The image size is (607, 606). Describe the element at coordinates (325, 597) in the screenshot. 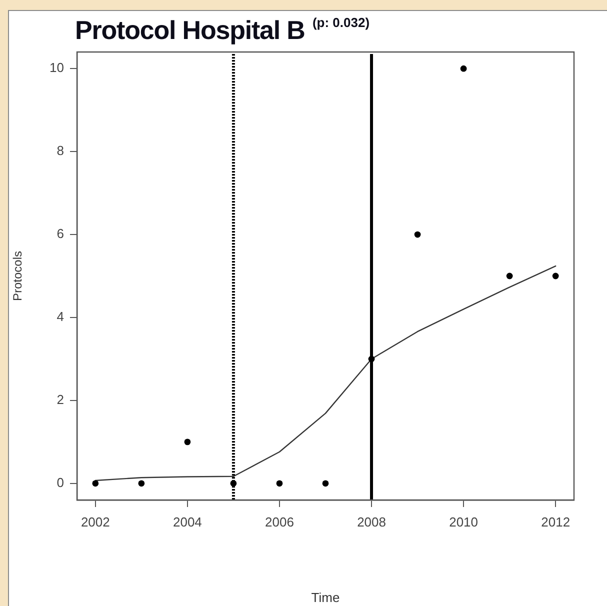

I see `x-axis-title: Time` at that location.